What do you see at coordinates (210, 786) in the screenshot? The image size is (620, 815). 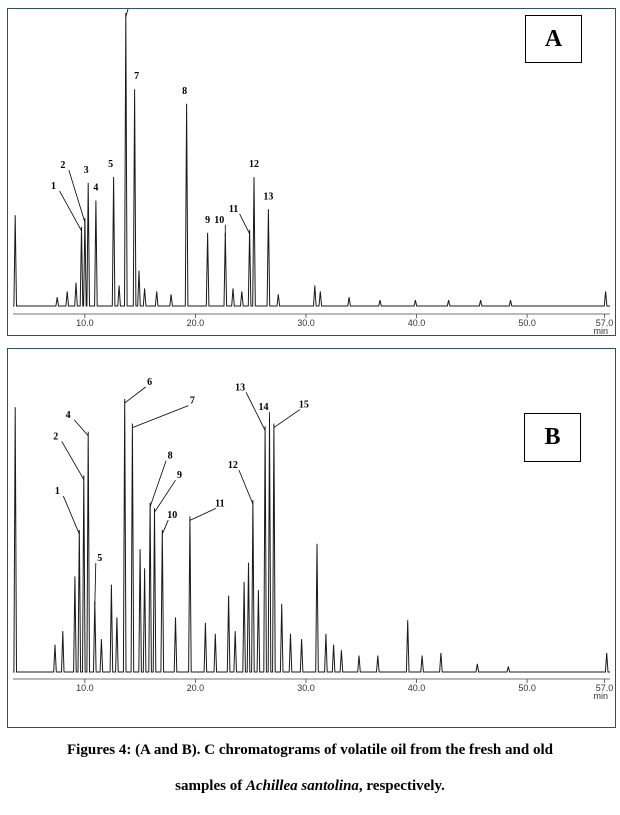 I see `caption-text-before: samples of` at bounding box center [210, 786].